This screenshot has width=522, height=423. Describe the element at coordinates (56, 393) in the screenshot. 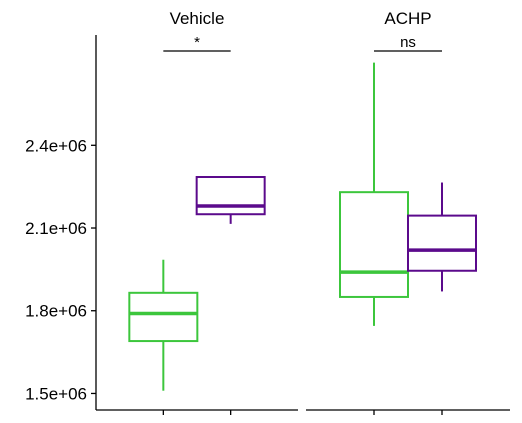

I see `y-tick-label: 1.5e+06` at that location.